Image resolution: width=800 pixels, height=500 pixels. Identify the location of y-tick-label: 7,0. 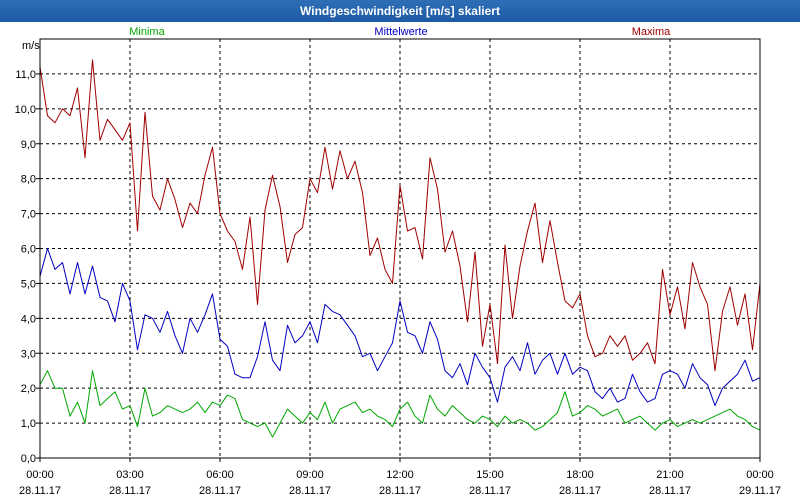
(28, 215).